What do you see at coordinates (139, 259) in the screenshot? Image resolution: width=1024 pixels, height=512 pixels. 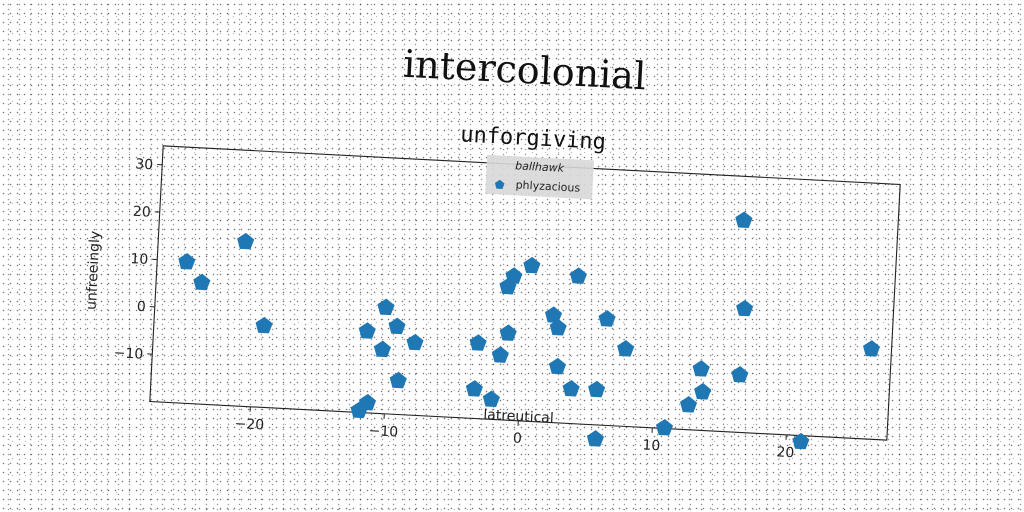 I see `y-tick-label: 10` at bounding box center [139, 259].